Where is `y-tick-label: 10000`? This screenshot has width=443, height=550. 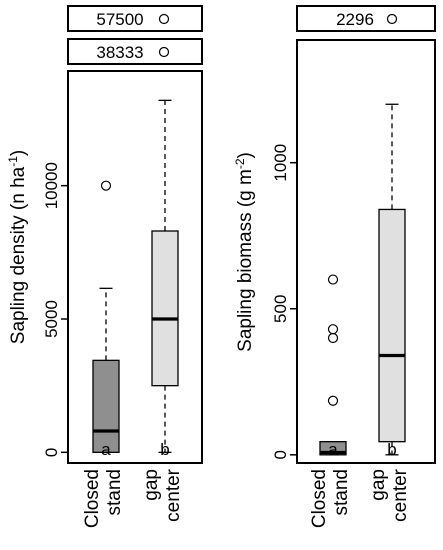
y-tick-label: 10000 is located at coordinates (51, 185).